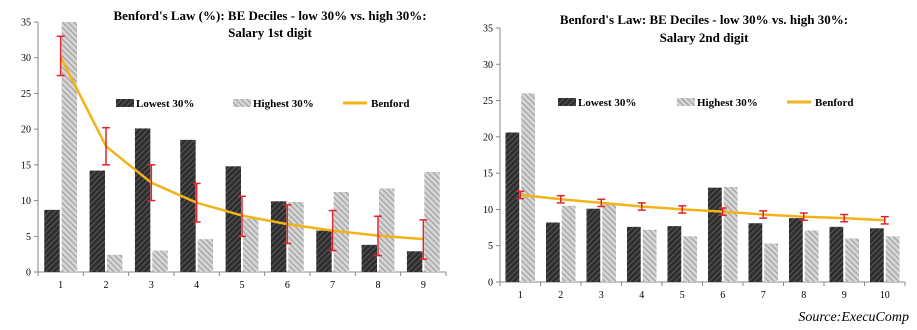 This screenshot has width=917, height=330. What do you see at coordinates (26, 130) in the screenshot?
I see `y-tick-label: 20` at bounding box center [26, 130].